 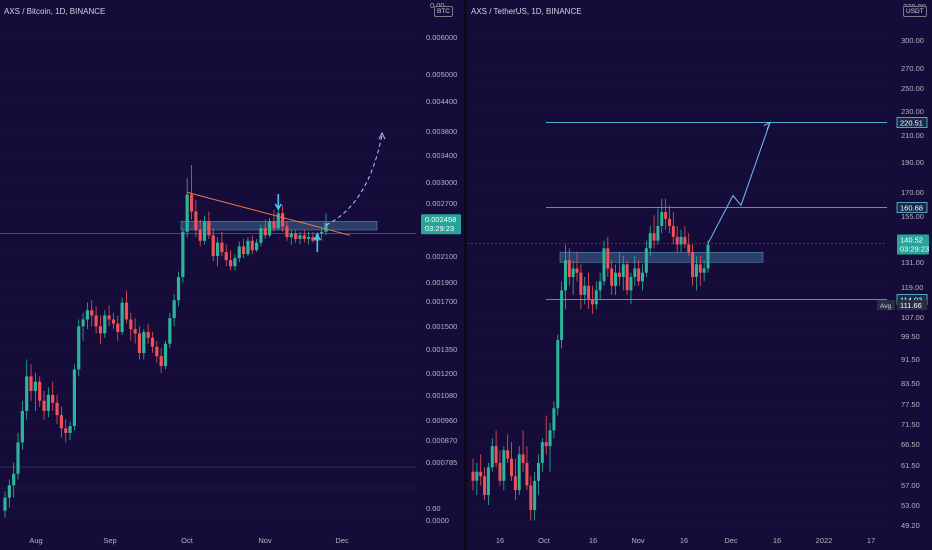 What do you see at coordinates (824, 540) in the screenshot?
I see `x-tick-label: 2022` at bounding box center [824, 540].